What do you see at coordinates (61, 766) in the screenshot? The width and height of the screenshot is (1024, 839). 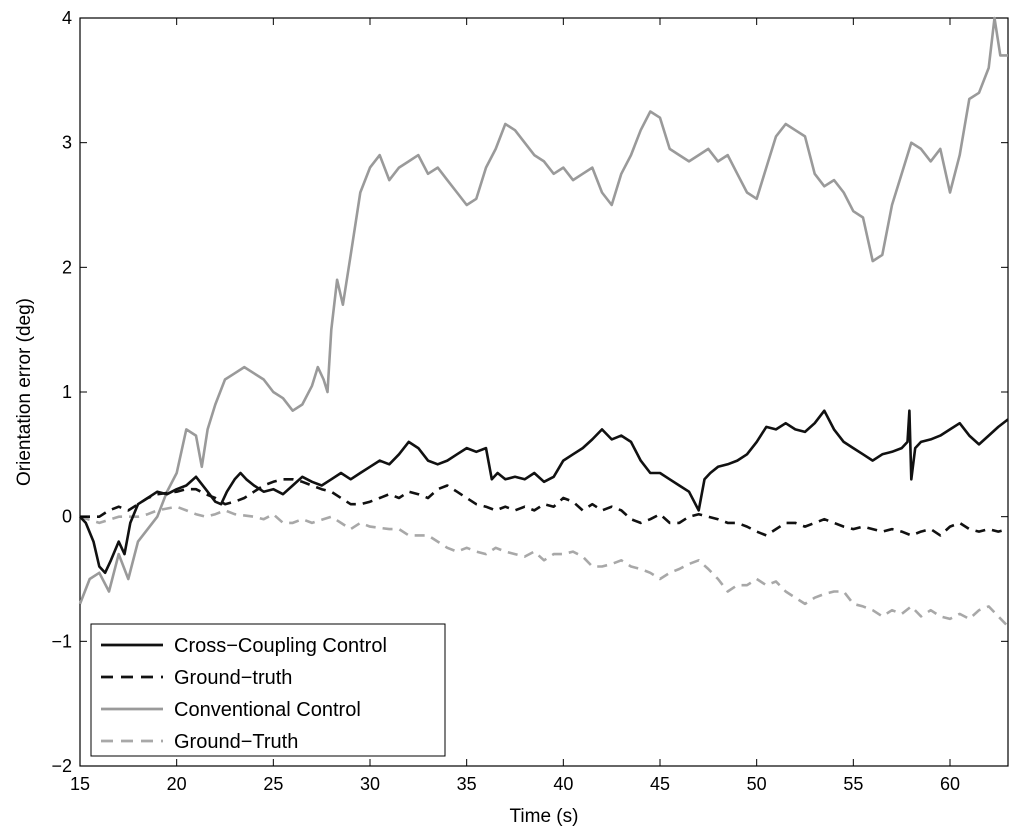 I see `y-tick-label: −2` at bounding box center [61, 766].